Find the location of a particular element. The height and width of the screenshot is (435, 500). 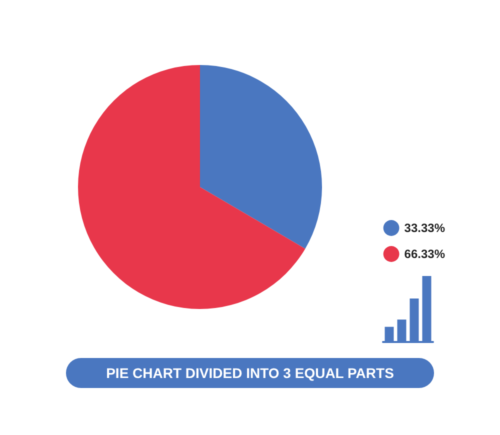

legend-label: 66.33% is located at coordinates (425, 254).